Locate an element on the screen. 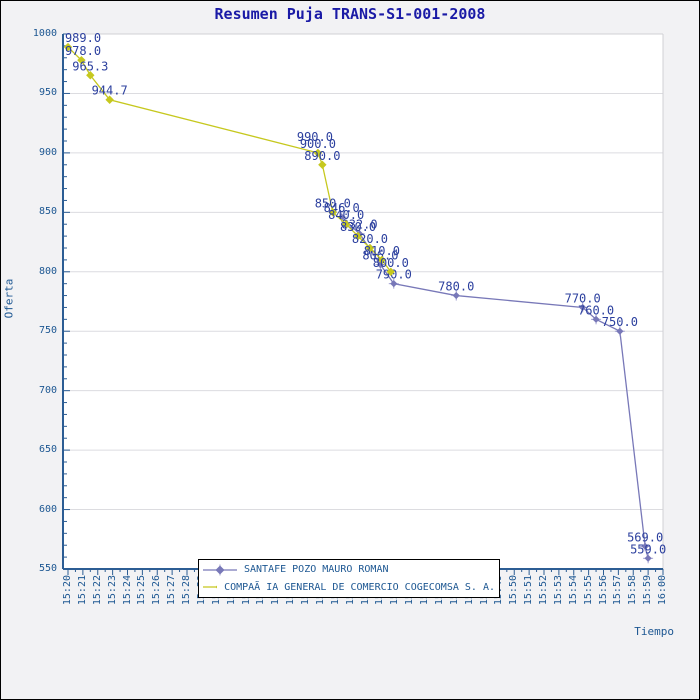 The height and width of the screenshot is (700, 700). data-label: 780.0 is located at coordinates (456, 287).